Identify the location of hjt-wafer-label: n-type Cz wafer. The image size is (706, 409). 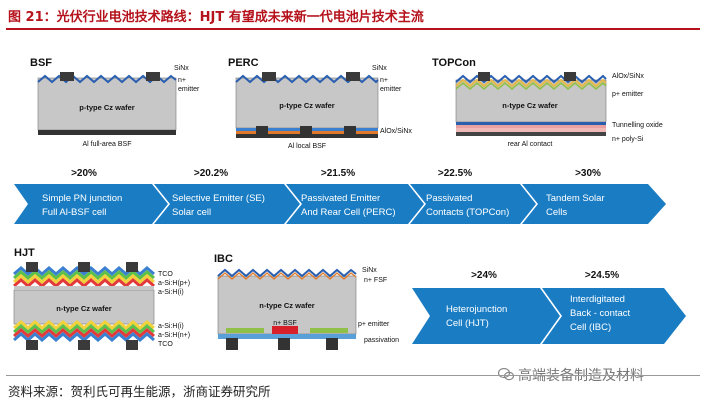
(84, 308).